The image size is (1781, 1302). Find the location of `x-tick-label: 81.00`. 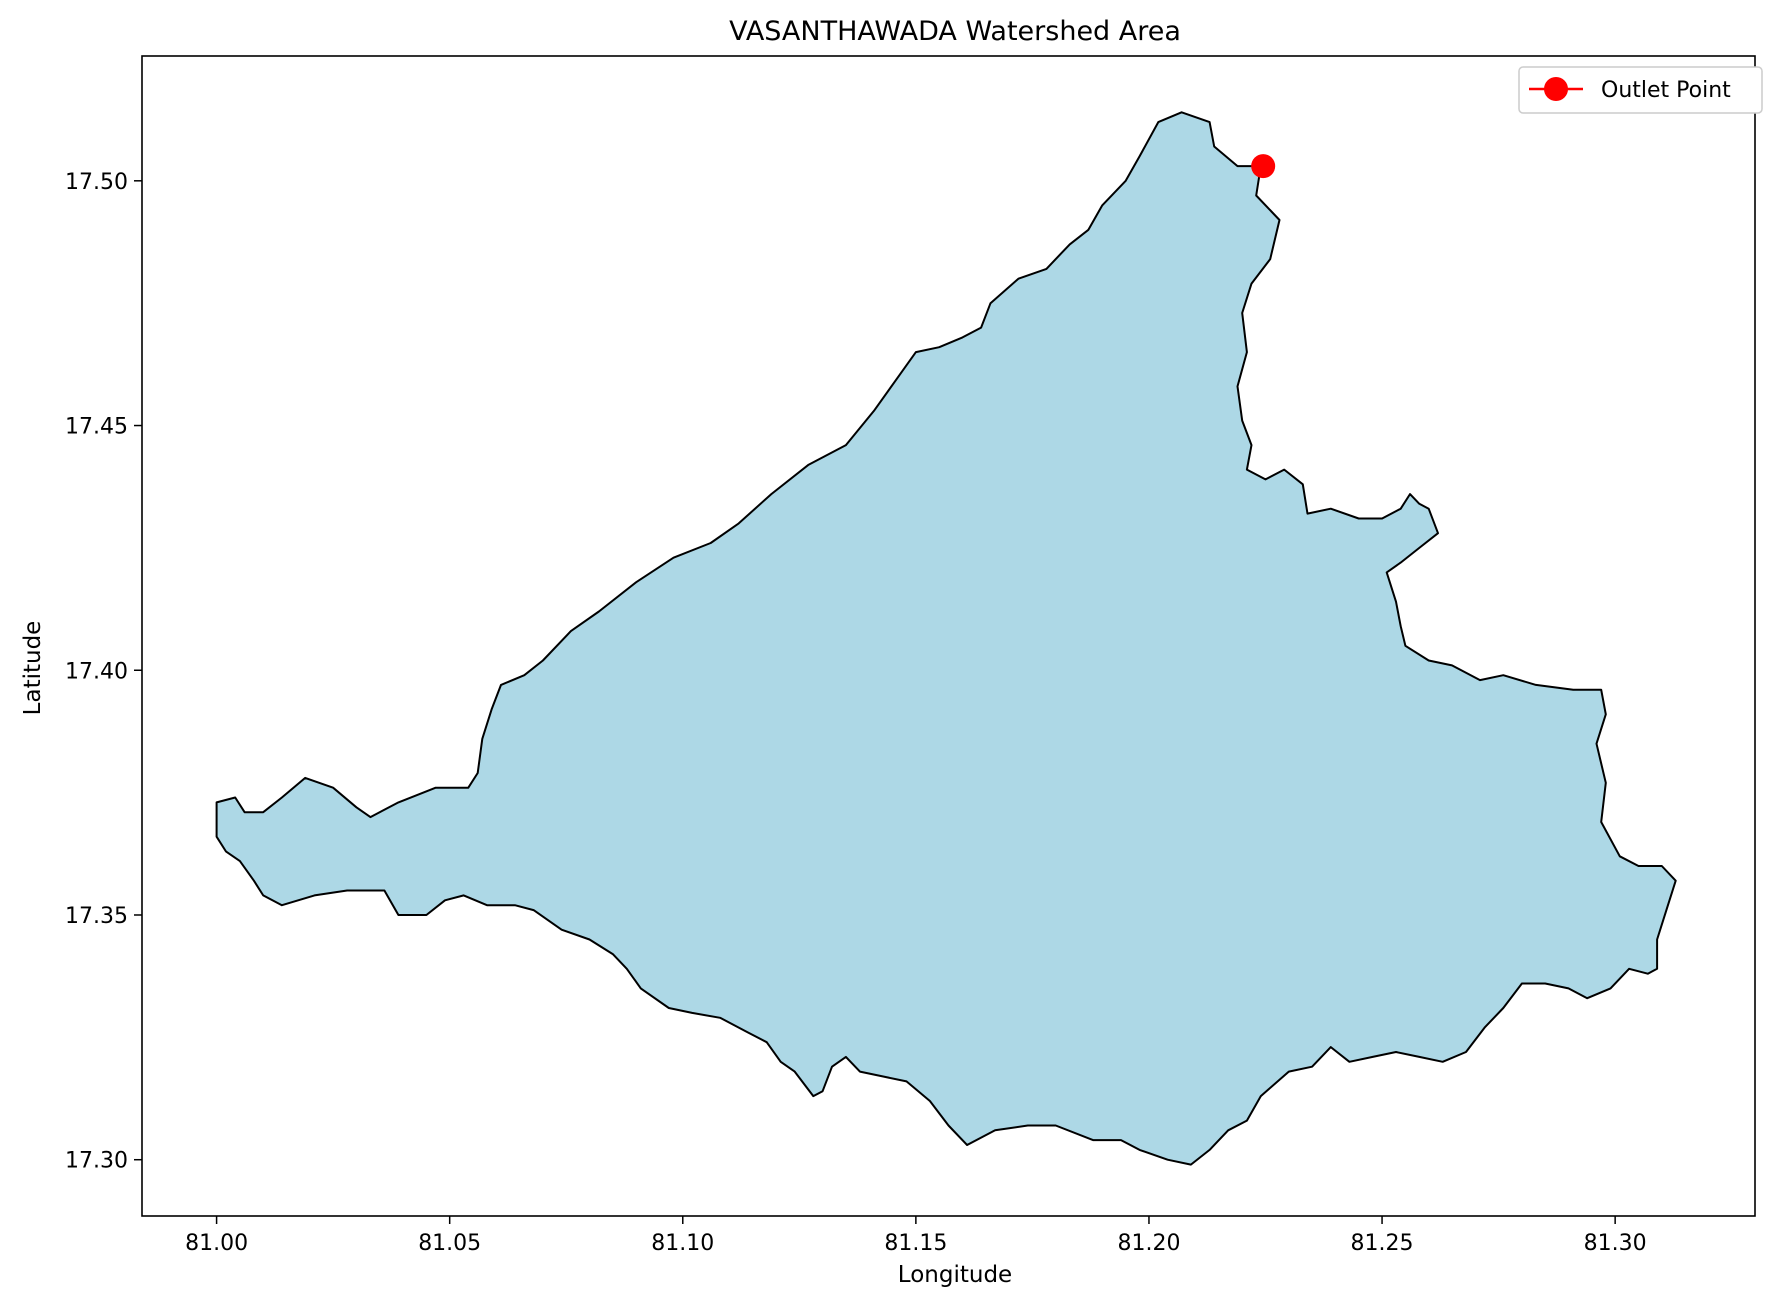

x-tick-label: 81.00 is located at coordinates (216, 1243).